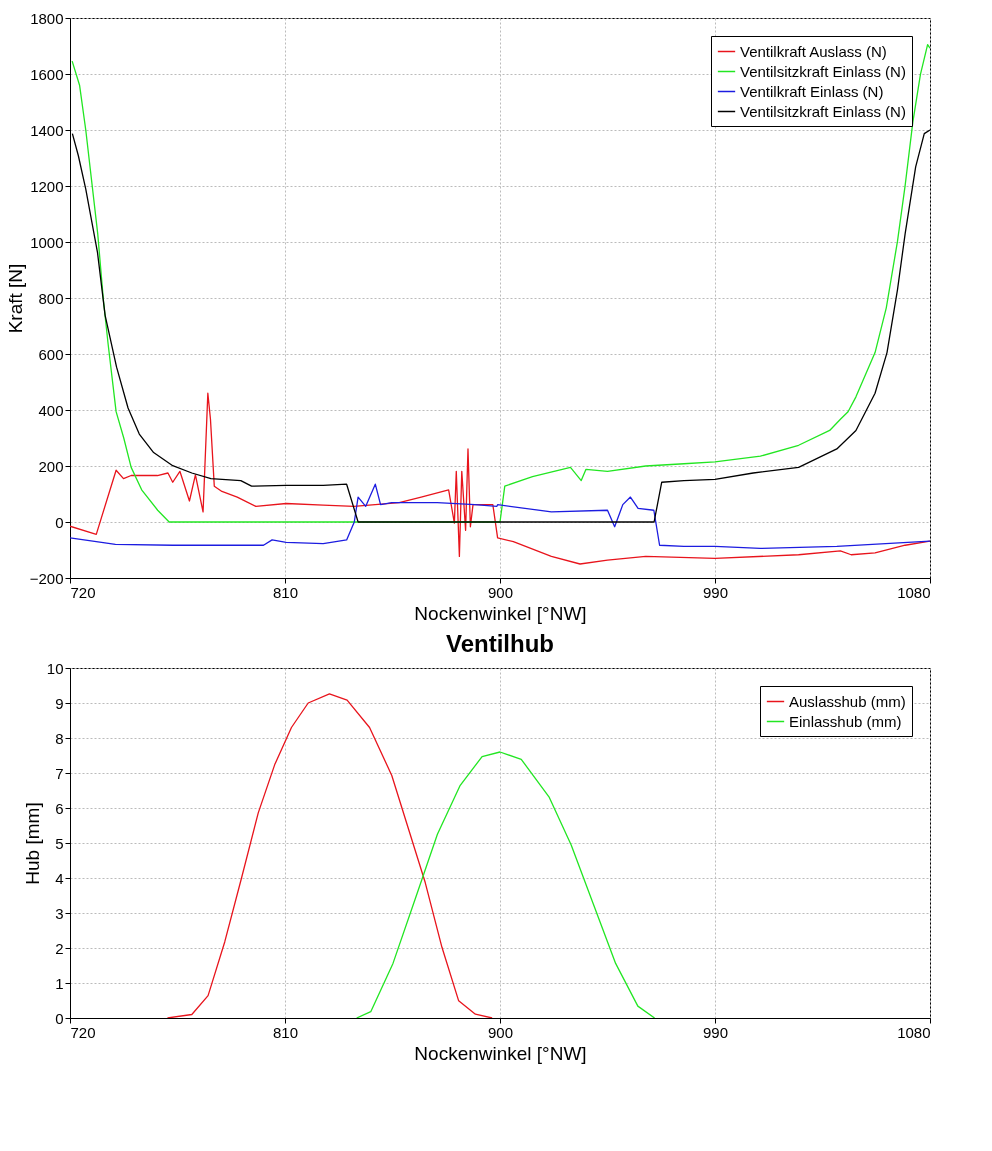  Describe the element at coordinates (500, 643) in the screenshot. I see `chart-title: Ventilhub` at that location.